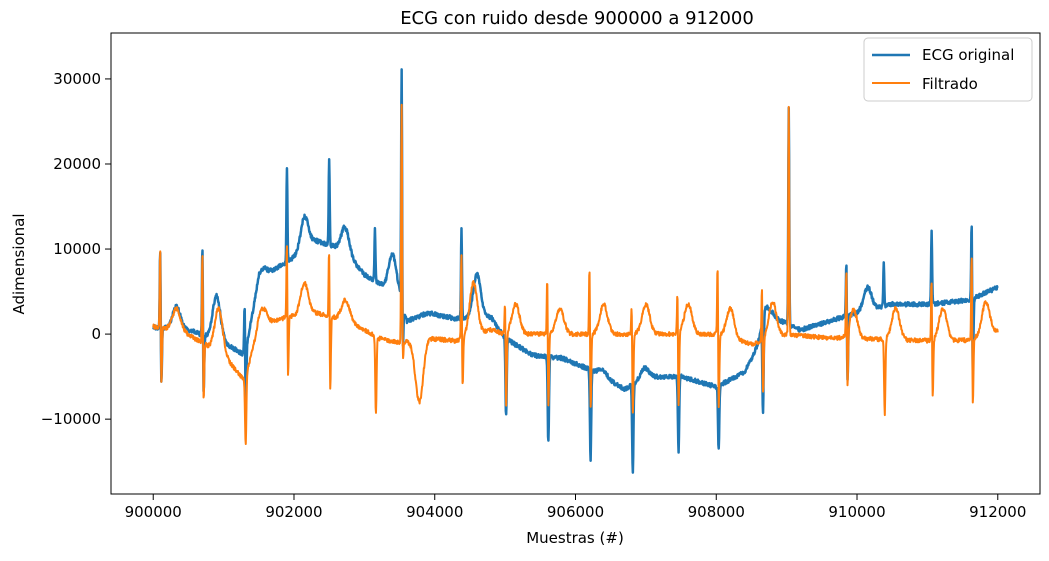 This screenshot has height=561, width=1049. Describe the element at coordinates (77, 79) in the screenshot. I see `y-tick-label: 30000` at that location.